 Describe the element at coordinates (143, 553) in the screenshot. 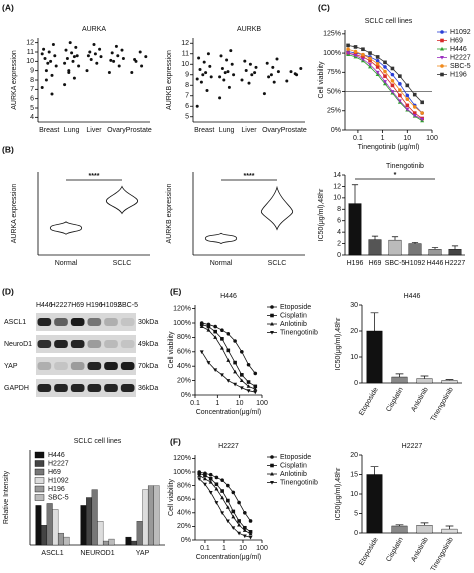

I see `x-tick-label: YAP` at that location.